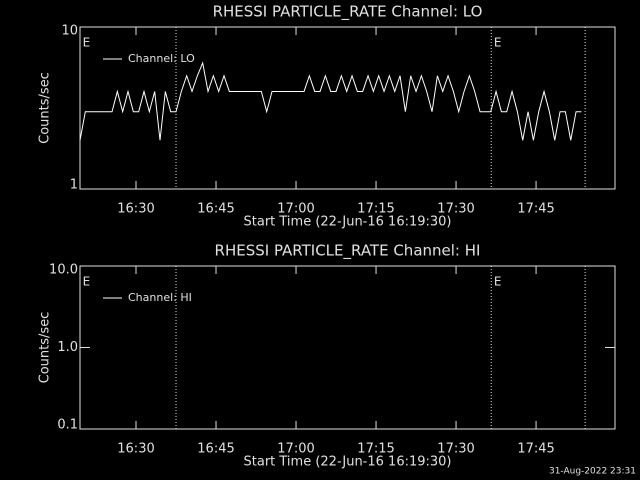  Describe the element at coordinates (69, 31) in the screenshot. I see `y-tick-label: 10` at that location.